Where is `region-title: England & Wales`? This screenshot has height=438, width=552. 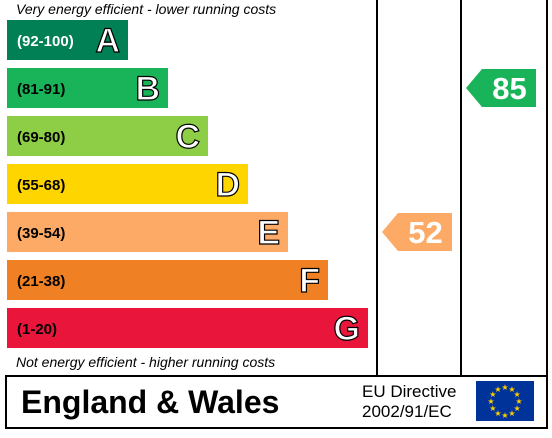 region-title: England & Wales is located at coordinates (150, 402).